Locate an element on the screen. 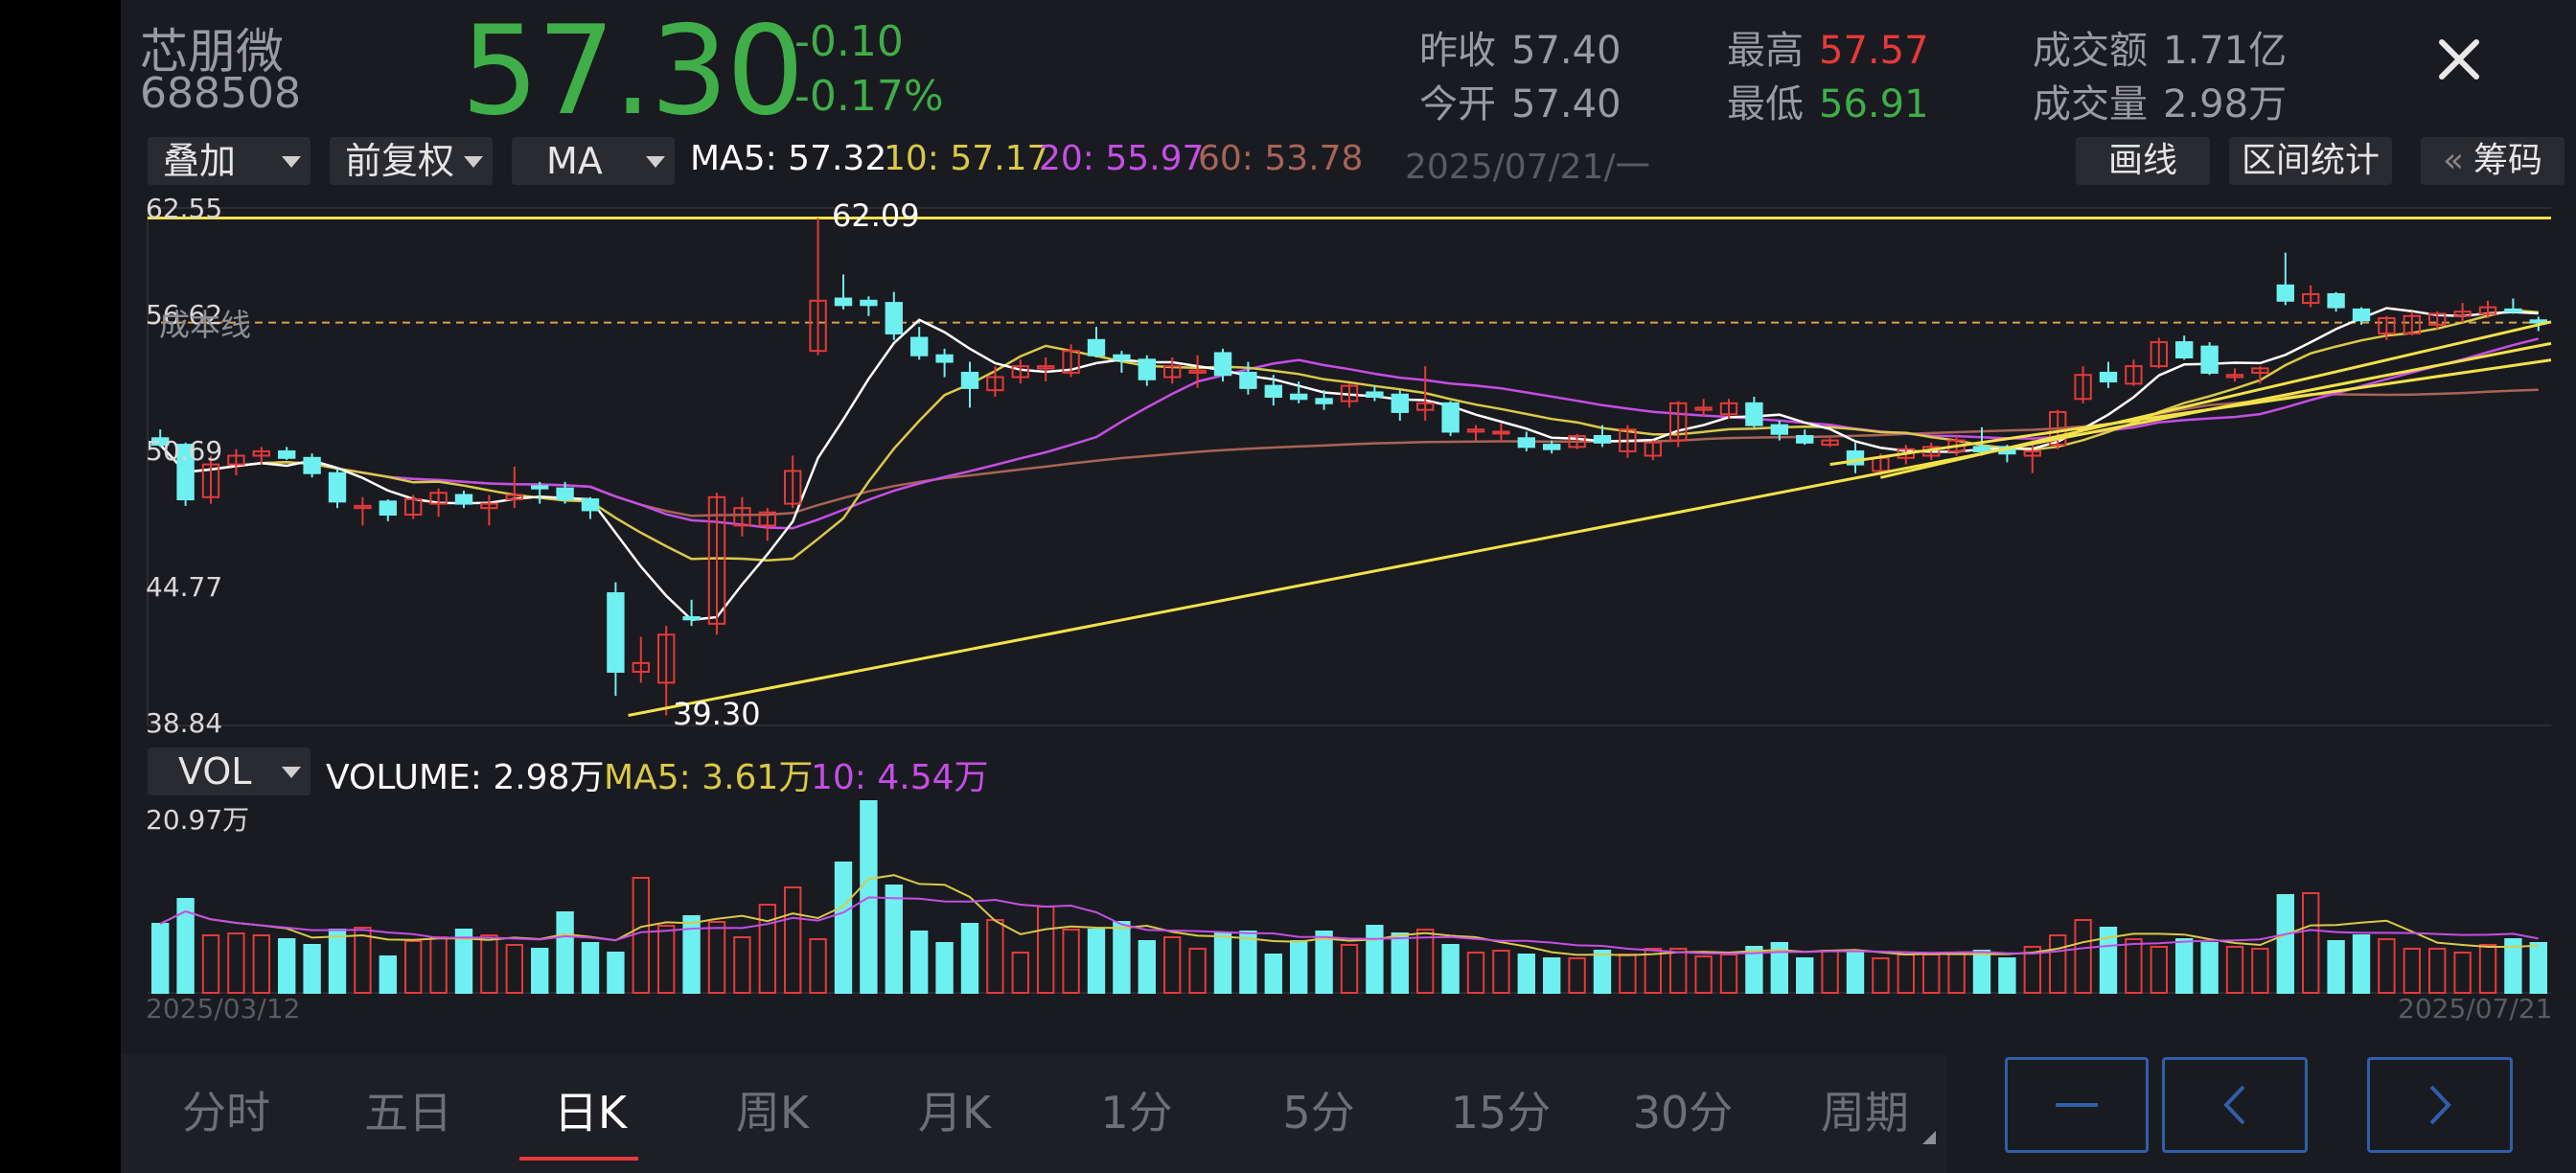 This screenshot has width=2576, height=1173. stat-value: 56.91 is located at coordinates (1874, 104).